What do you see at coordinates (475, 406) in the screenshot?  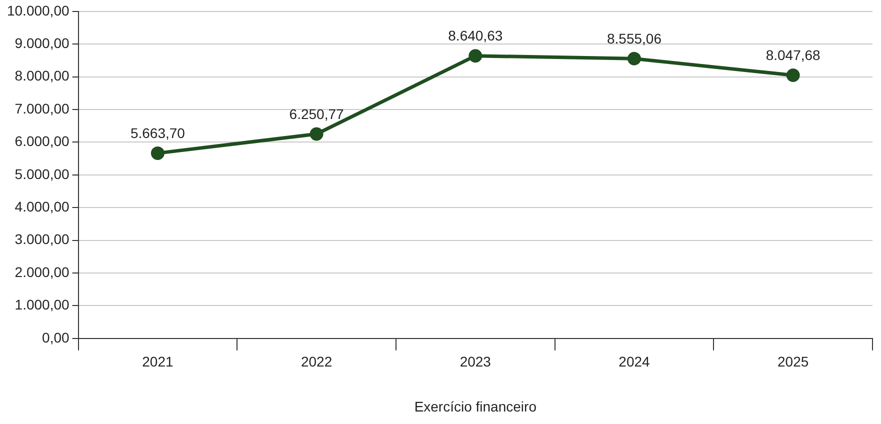 I see `x-axis-title: Exercício financeiro` at bounding box center [475, 406].